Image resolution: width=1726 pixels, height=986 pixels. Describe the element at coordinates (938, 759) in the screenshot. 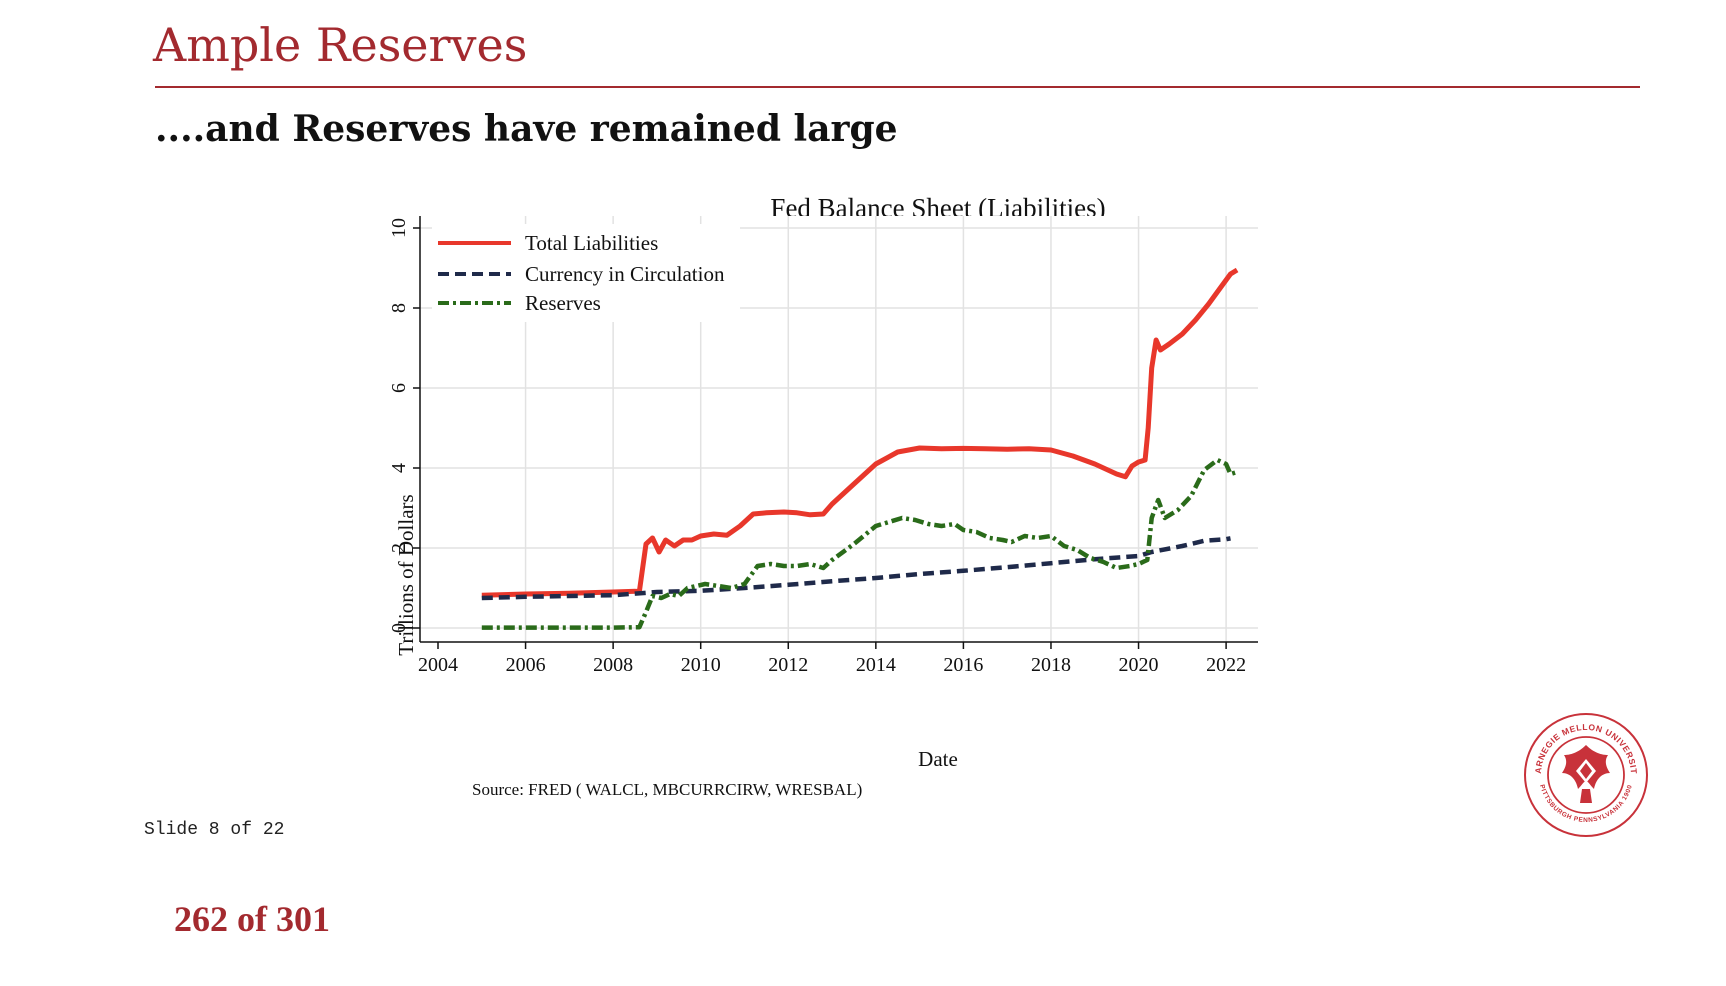

I see `x-axis-label: Date` at that location.